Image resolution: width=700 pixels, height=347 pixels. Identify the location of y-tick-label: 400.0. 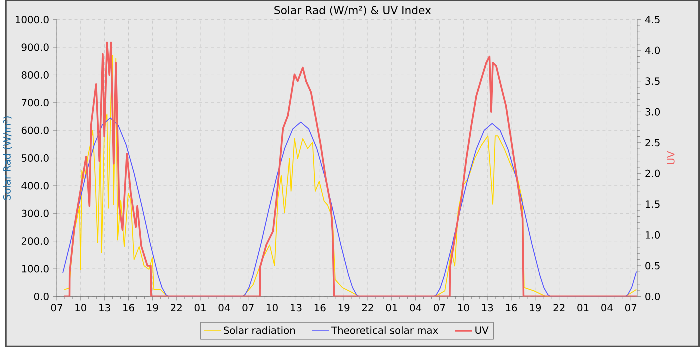
(35, 186).